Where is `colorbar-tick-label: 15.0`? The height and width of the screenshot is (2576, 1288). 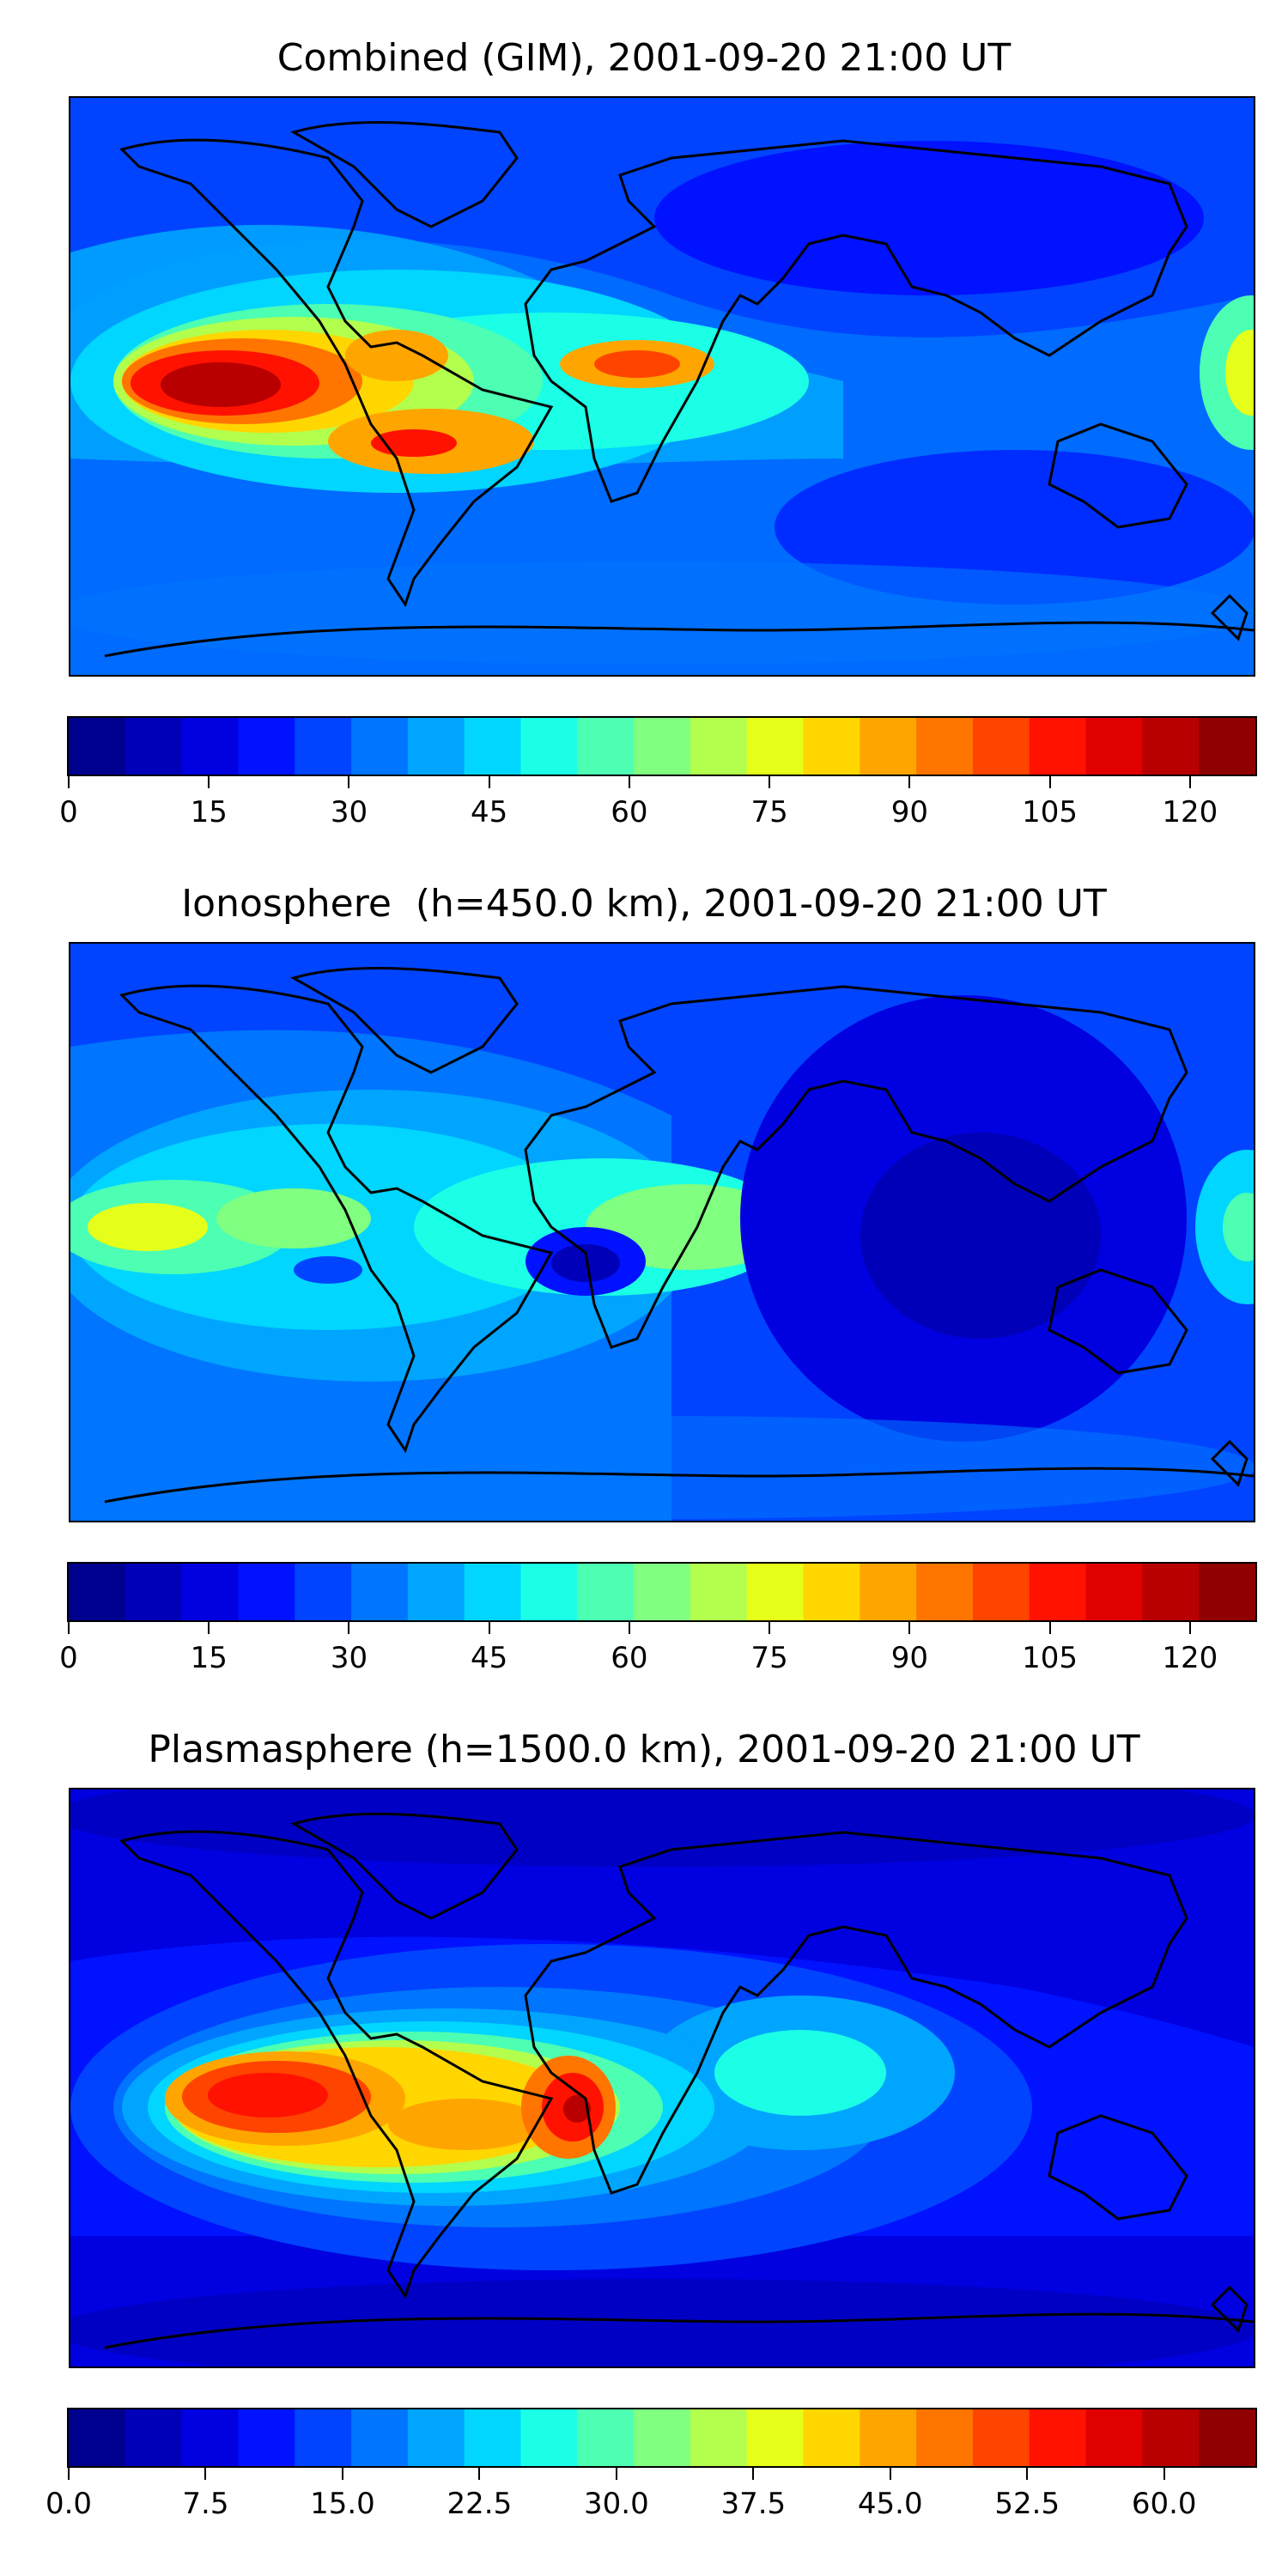
colorbar-tick-label: 15.0 is located at coordinates (343, 2504).